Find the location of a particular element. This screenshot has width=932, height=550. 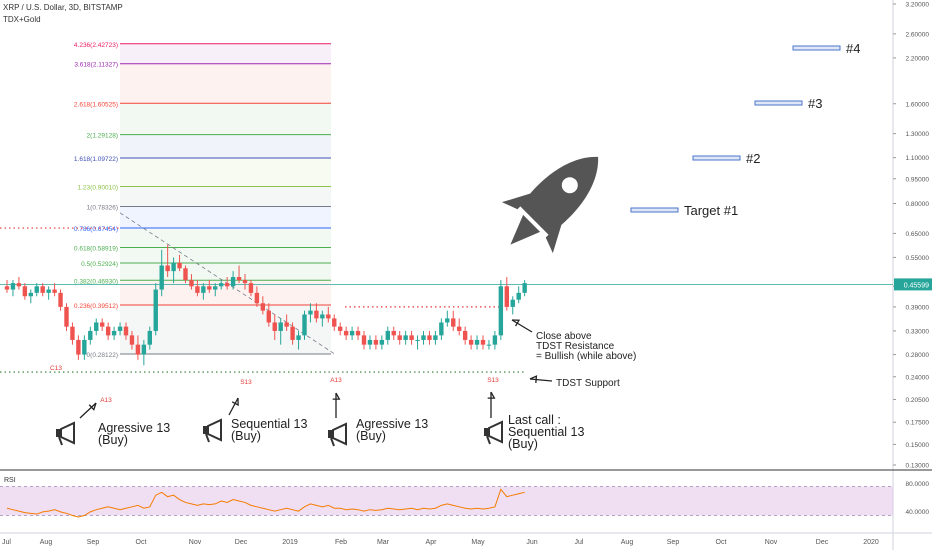

time-tick-label: Jun is located at coordinates (531, 542).